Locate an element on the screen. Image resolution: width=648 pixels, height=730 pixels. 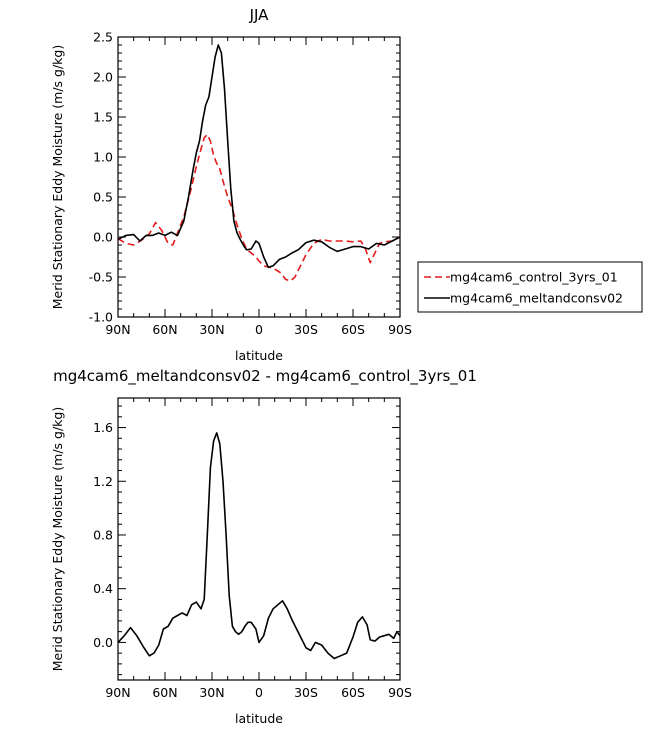
chart1-y-tick-label: -0.5 is located at coordinates (101, 277).